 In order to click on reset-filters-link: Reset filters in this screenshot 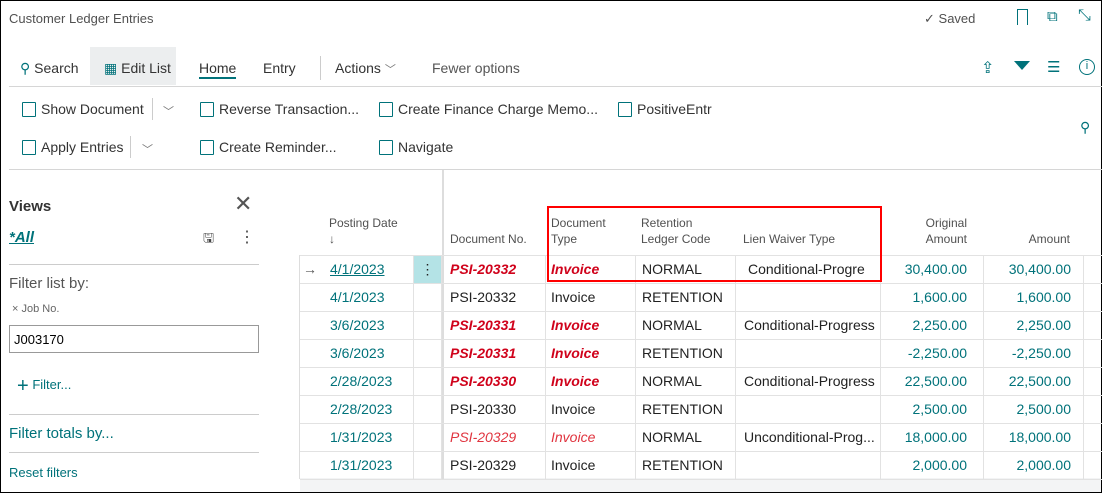, I will do `click(43, 472)`.